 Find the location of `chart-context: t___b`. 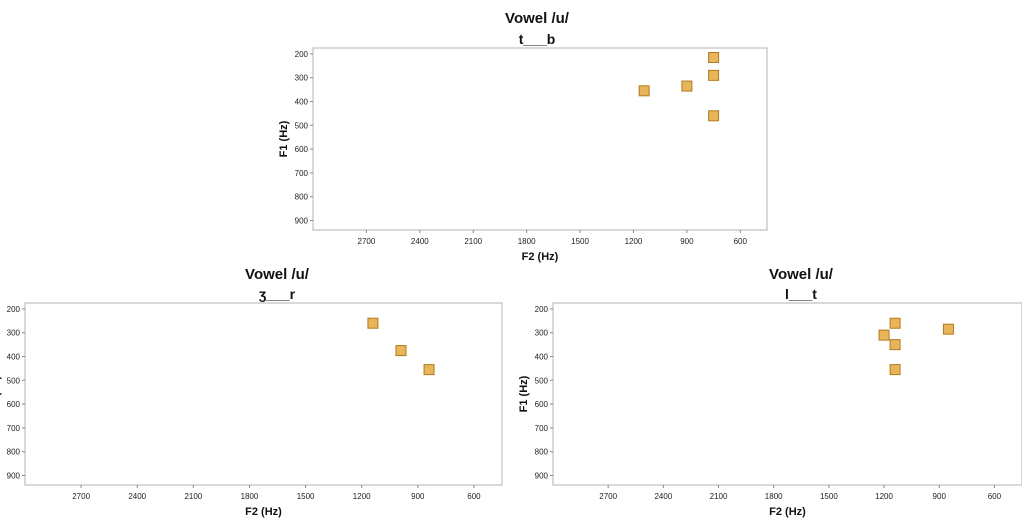

chart-context: t___b is located at coordinates (537, 39).